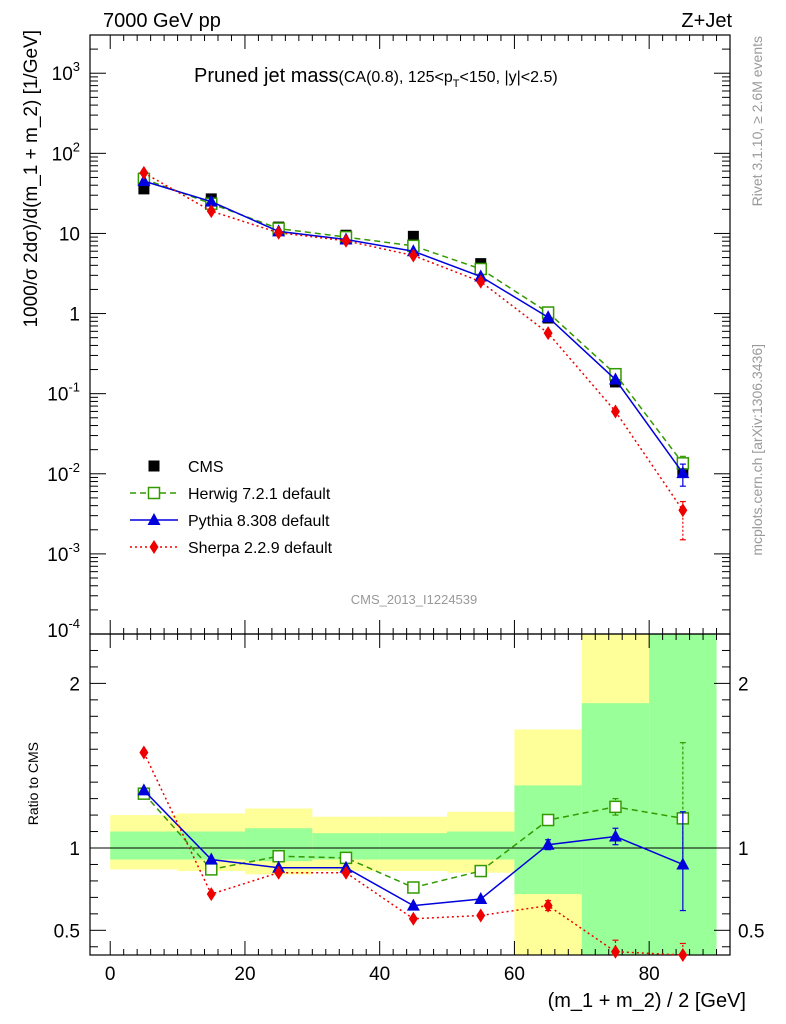  I want to click on y-tick-exp: 2, so click(76, 146).